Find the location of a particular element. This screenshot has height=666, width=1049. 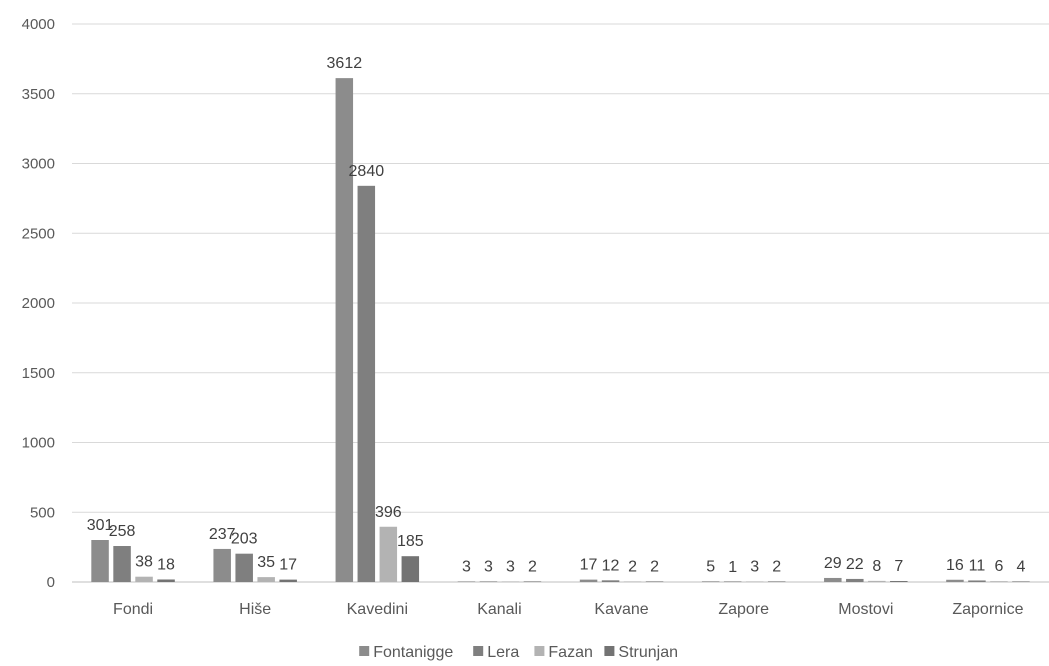

x-category-label: Fondi is located at coordinates (133, 609).